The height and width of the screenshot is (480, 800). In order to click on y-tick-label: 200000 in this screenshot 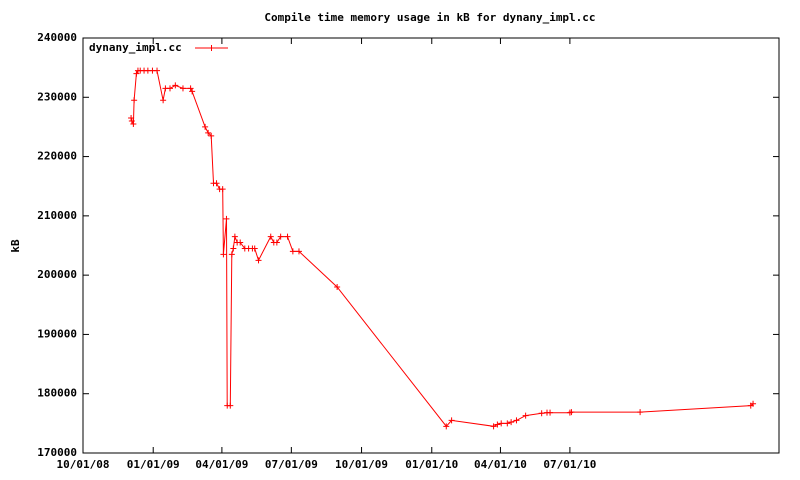, I will do `click(57, 274)`.